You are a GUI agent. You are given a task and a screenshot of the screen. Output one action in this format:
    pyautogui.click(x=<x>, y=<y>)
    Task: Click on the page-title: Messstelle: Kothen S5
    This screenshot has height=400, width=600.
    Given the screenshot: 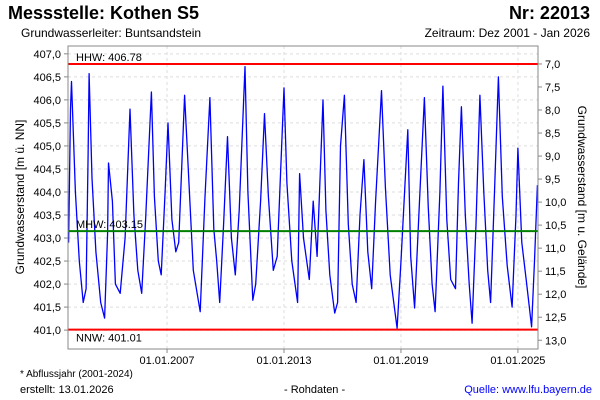 What is the action you would take?
    pyautogui.click(x=104, y=13)
    